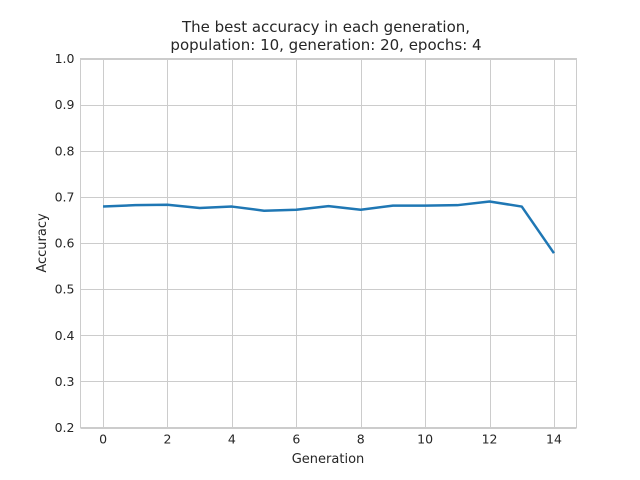 This screenshot has width=640, height=480. Describe the element at coordinates (65, 150) in the screenshot. I see `y-tick-label: 0.8` at that location.